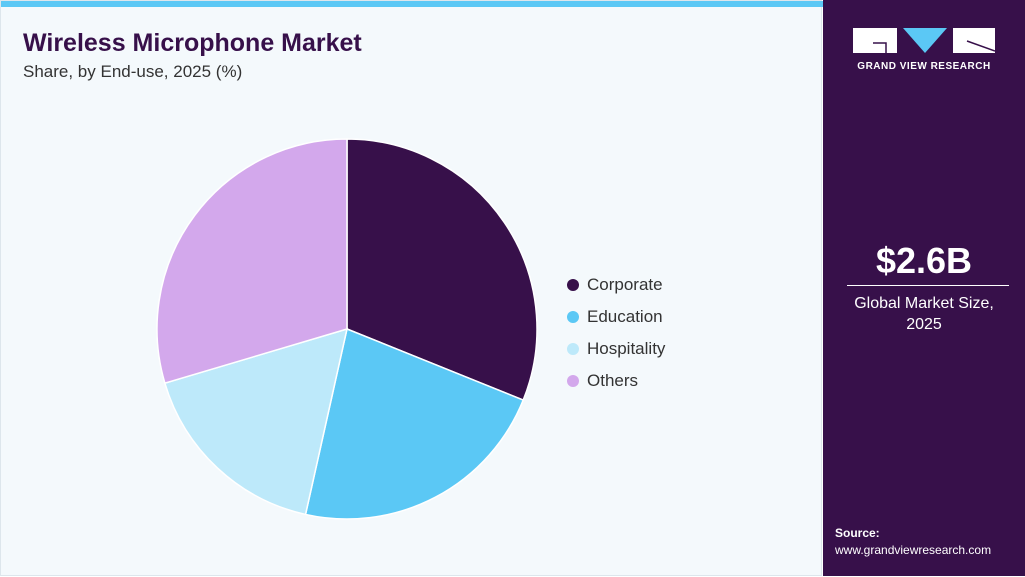 This screenshot has height=577, width=1025. What do you see at coordinates (414, 423) in the screenshot?
I see `pie-slice-education` at bounding box center [414, 423].